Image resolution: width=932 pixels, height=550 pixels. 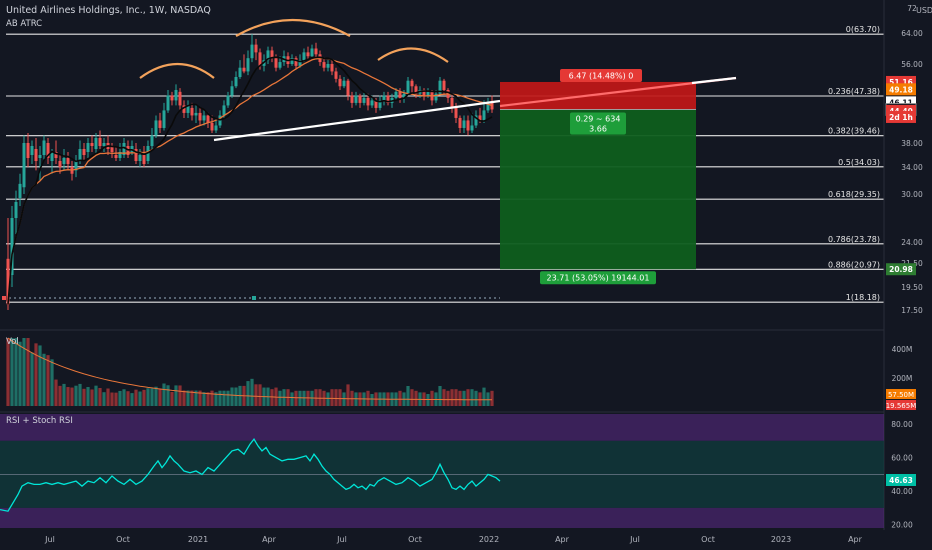 What do you see at coordinates (489, 539) in the screenshot?
I see `time-tick-label: 2022` at bounding box center [489, 539].